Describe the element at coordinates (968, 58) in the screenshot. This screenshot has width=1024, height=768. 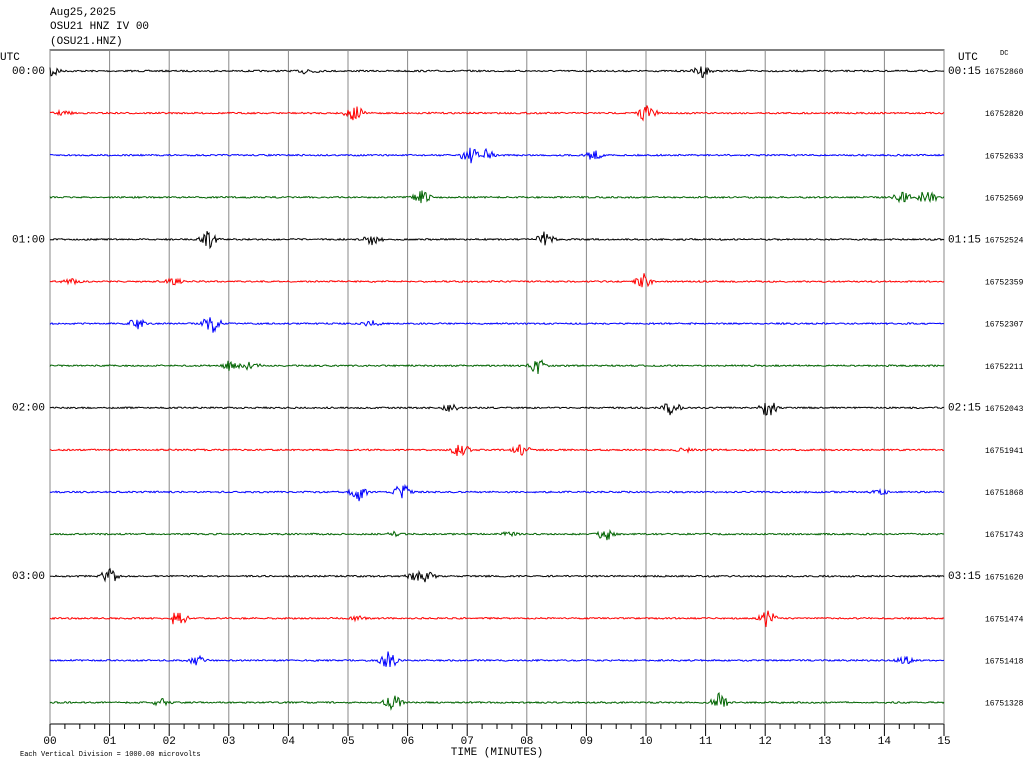
I see `right-unit: UTC` at that location.